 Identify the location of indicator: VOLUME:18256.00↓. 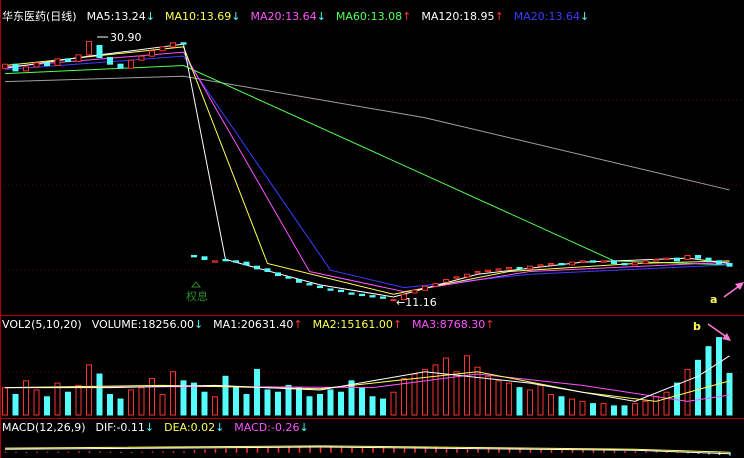
(147, 324).